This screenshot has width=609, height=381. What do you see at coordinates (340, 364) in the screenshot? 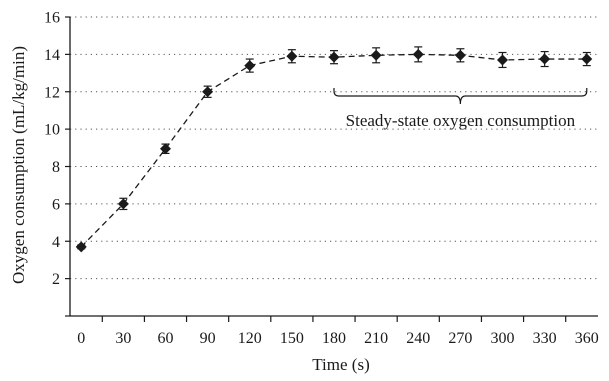
I see `x-axis-label: Time (s)` at bounding box center [340, 364].